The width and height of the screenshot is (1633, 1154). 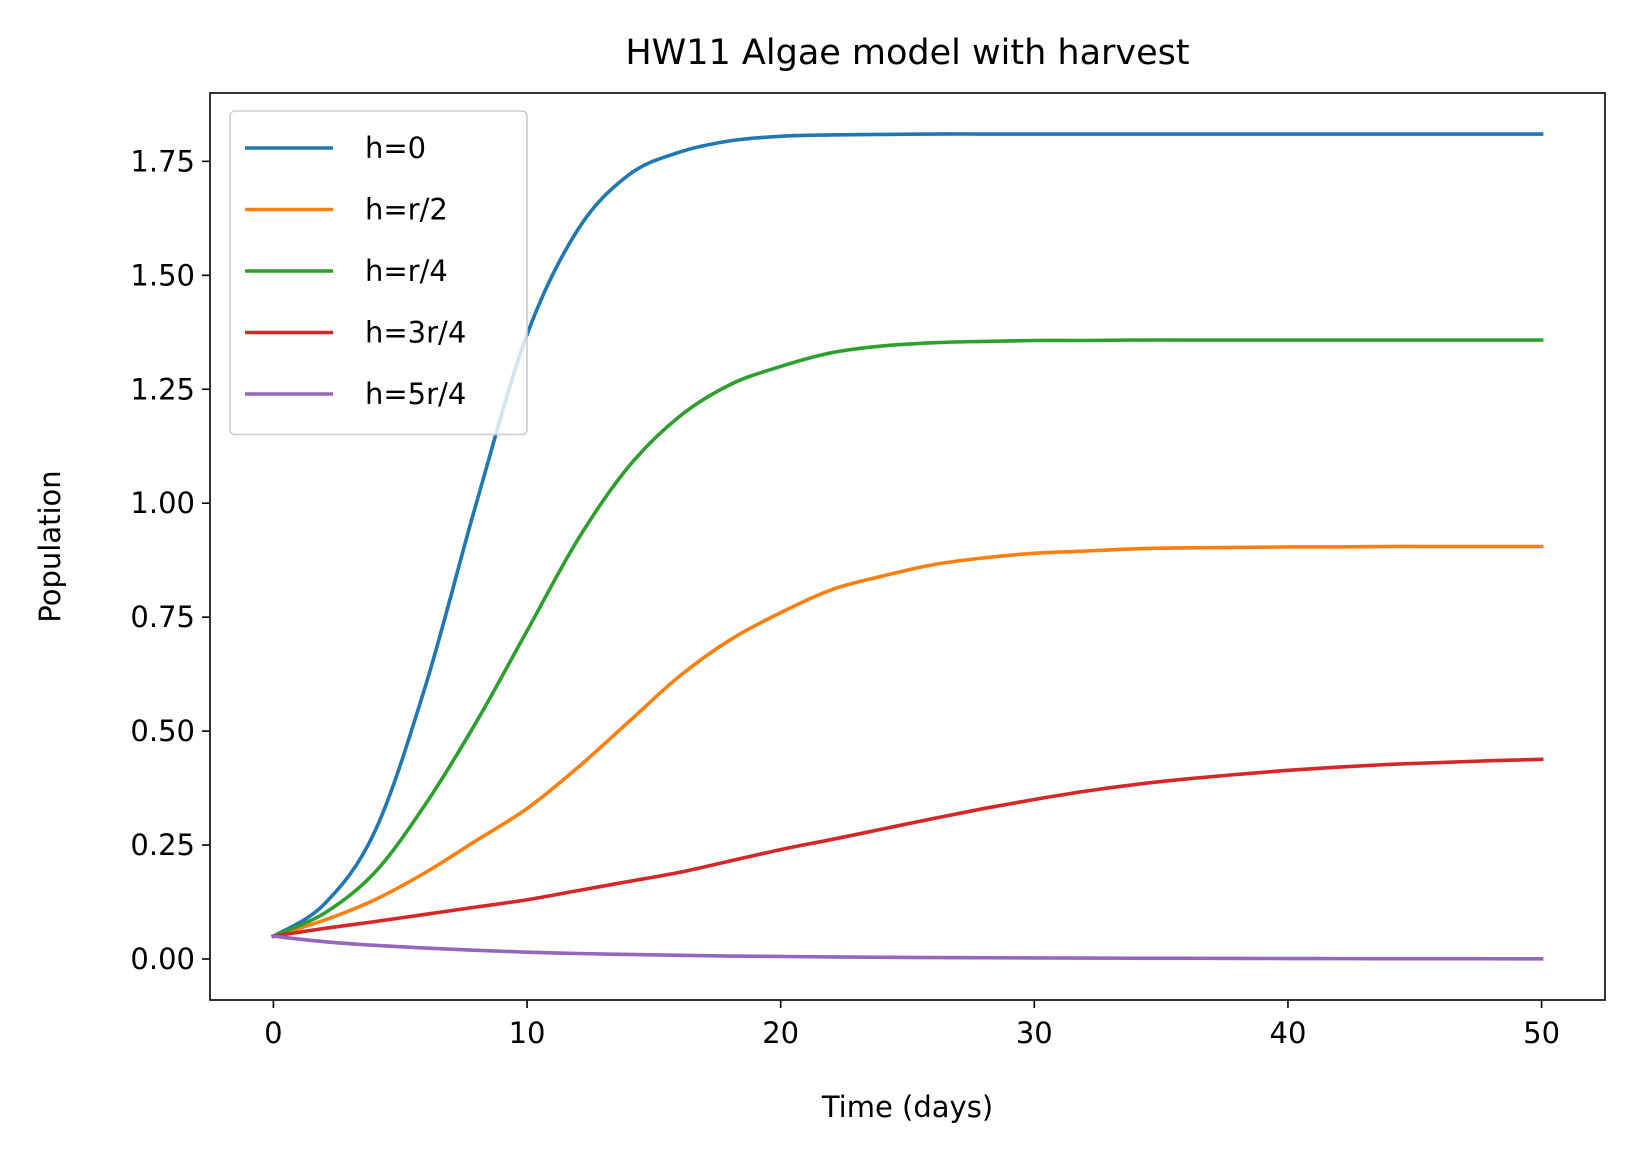 What do you see at coordinates (406, 210) in the screenshot?
I see `legend-label: h=r/2` at bounding box center [406, 210].